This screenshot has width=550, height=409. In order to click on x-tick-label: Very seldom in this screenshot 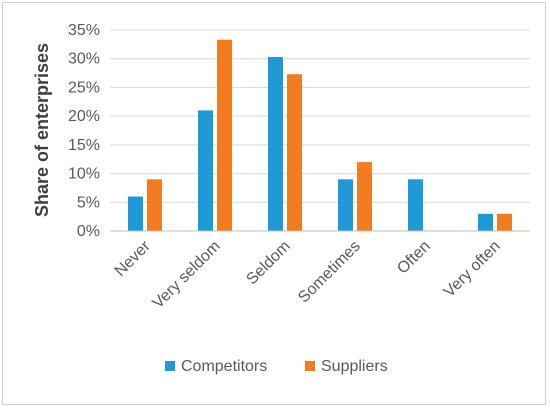, I will do `click(187, 275)`.